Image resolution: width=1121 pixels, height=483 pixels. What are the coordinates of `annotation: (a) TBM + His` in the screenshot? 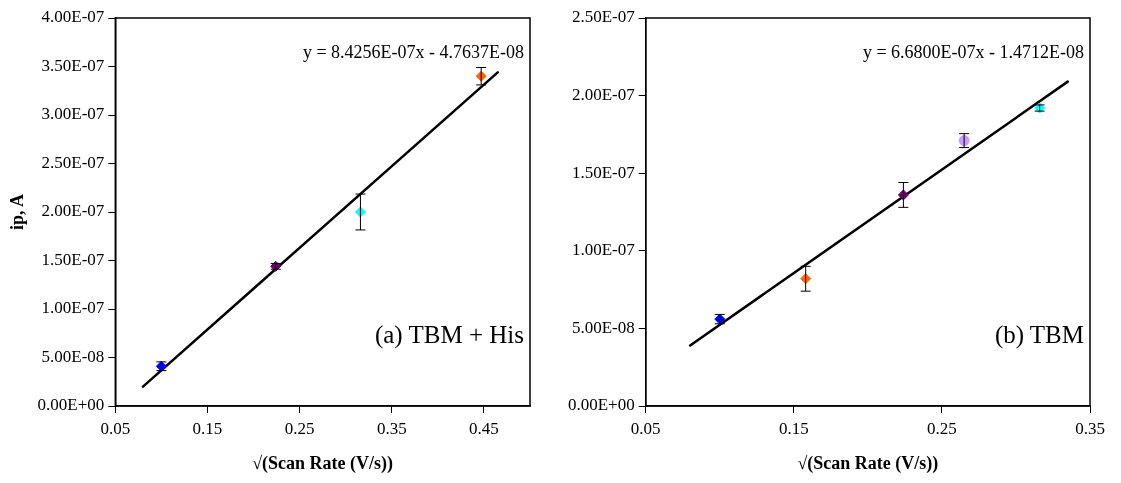 It's located at (449, 334).